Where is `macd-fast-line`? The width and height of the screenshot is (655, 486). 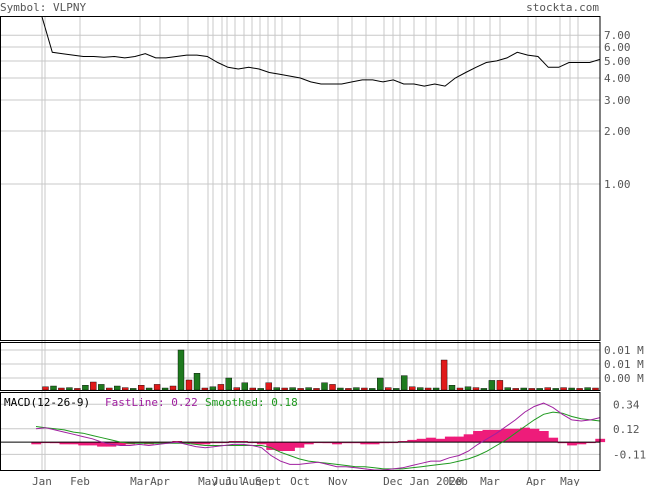
macd-fast-line is located at coordinates (318, 436).